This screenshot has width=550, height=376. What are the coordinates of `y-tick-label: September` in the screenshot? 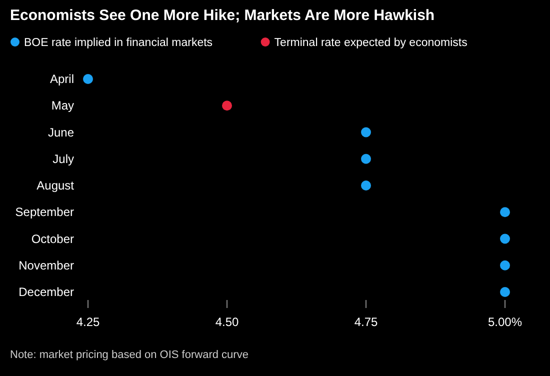 It's located at (44, 212).